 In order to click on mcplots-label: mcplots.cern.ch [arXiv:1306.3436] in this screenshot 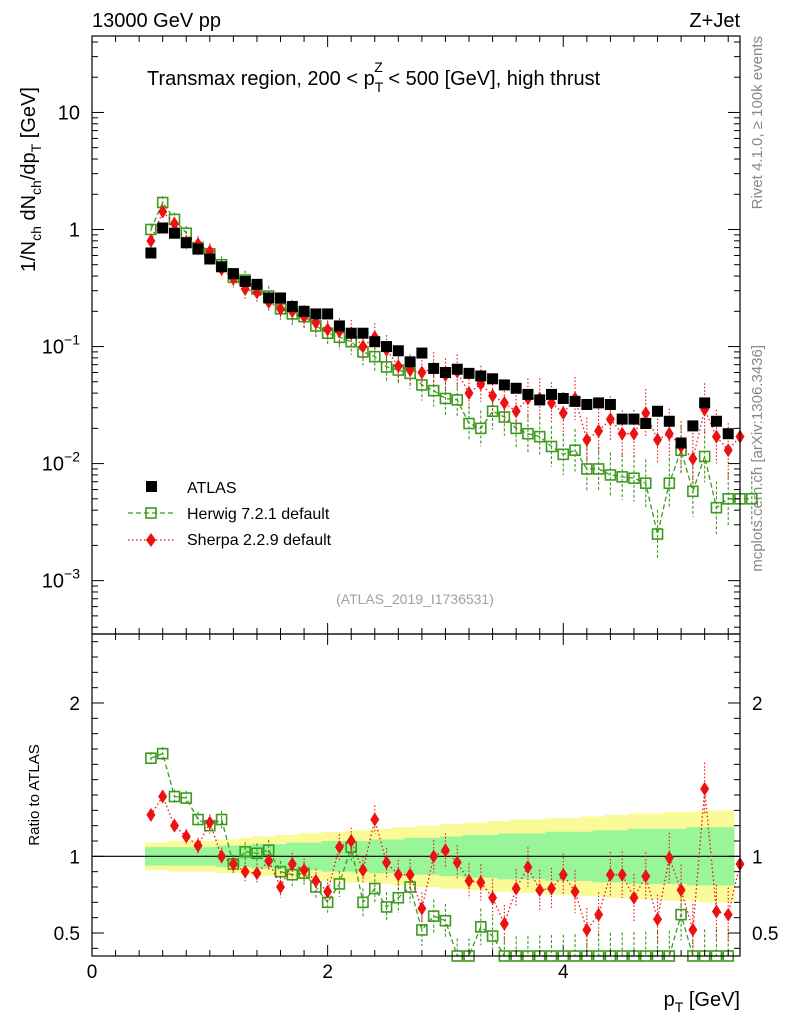, I will do `click(757, 458)`.